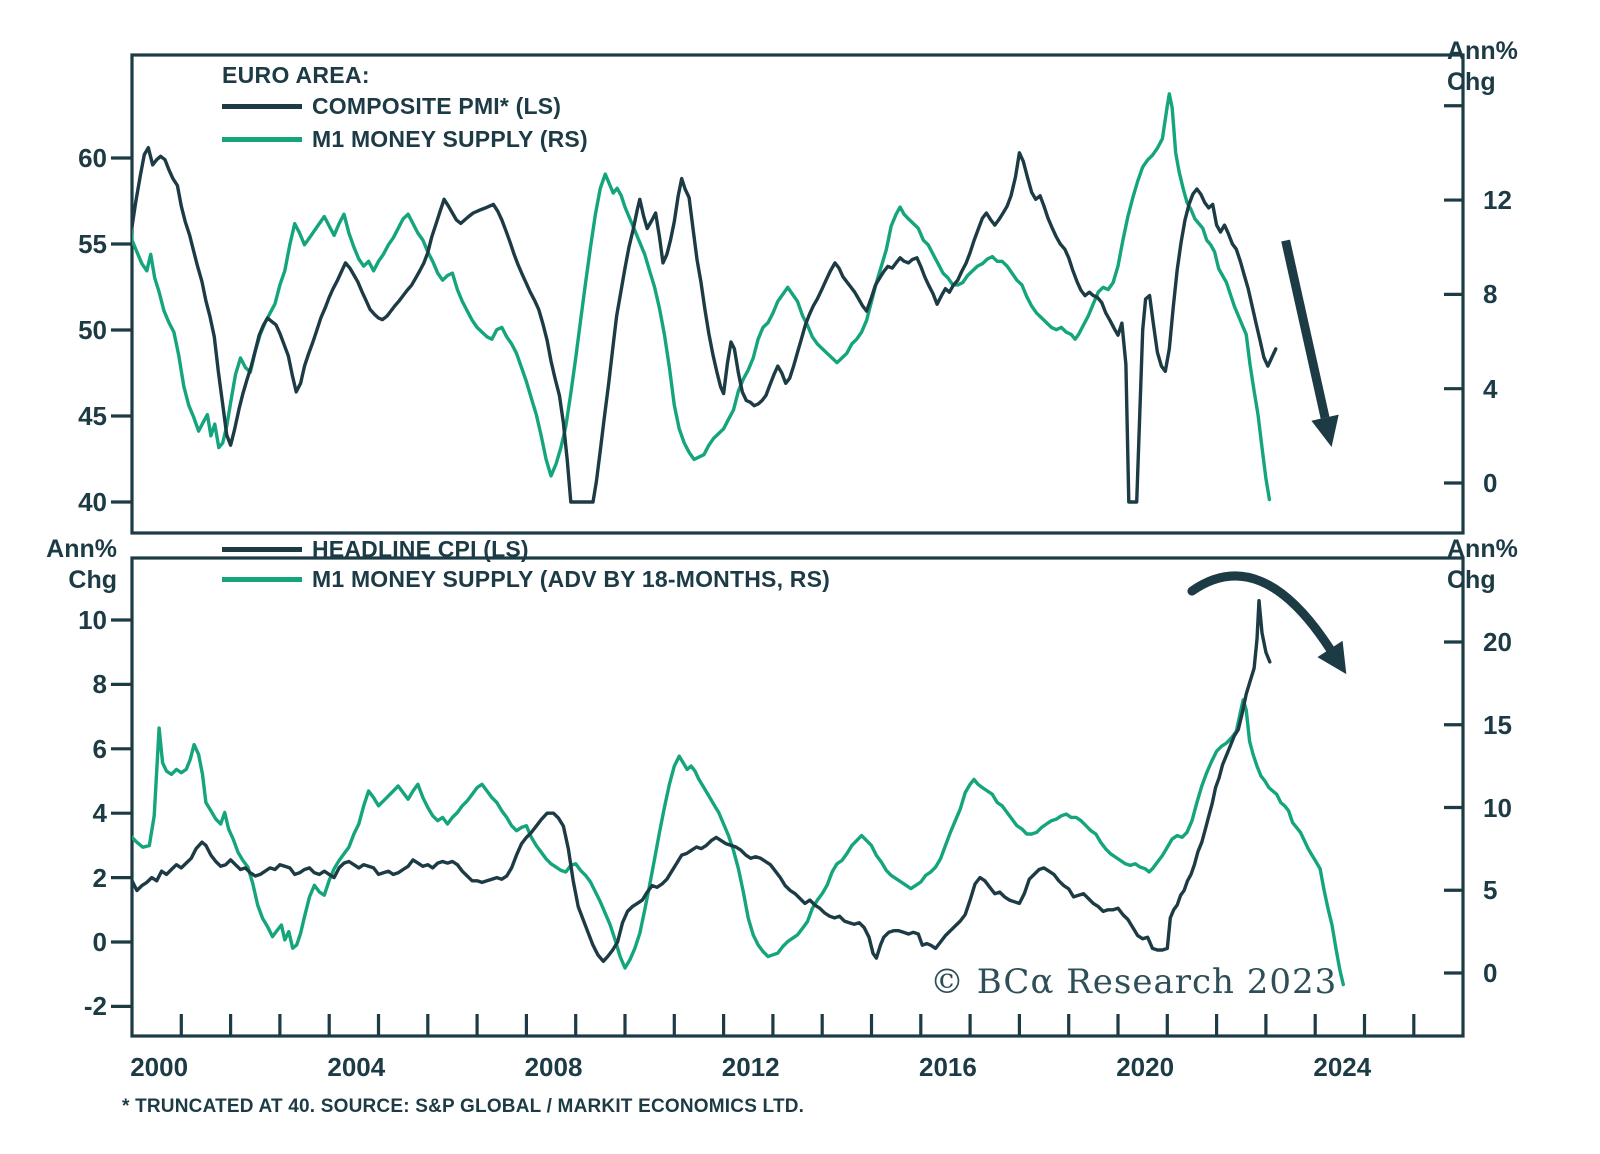  Describe the element at coordinates (1261, 612) in the screenshot. I see `rollover-arrow-shaft` at that location.